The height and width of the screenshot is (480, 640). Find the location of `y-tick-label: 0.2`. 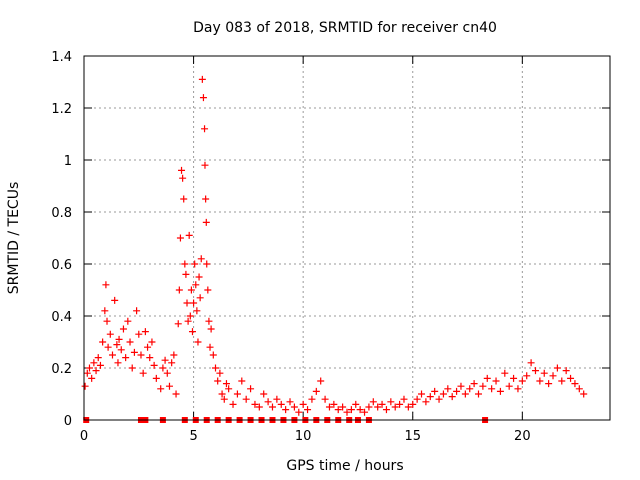

y-tick-label: 0.2 is located at coordinates (61, 369).